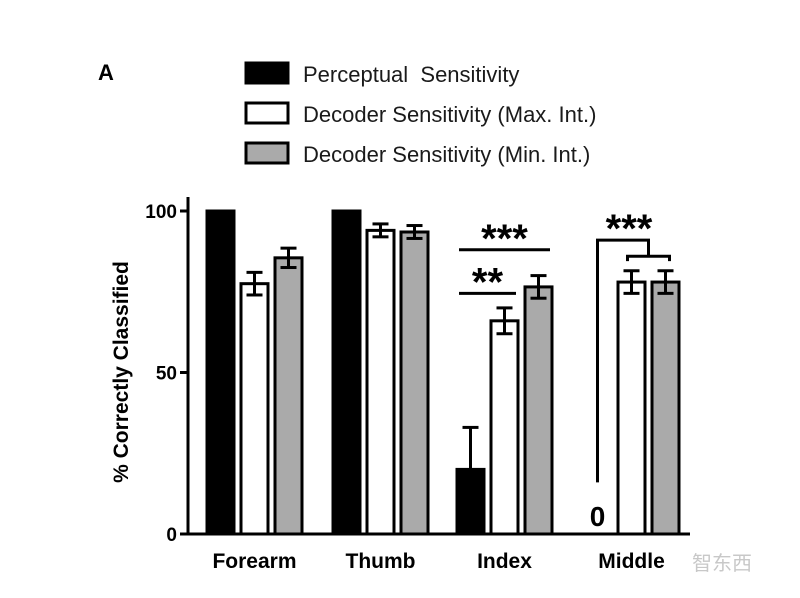 This screenshot has width=800, height=598. What do you see at coordinates (171, 535) in the screenshot?
I see `y-tick-label-0: 0` at bounding box center [171, 535].